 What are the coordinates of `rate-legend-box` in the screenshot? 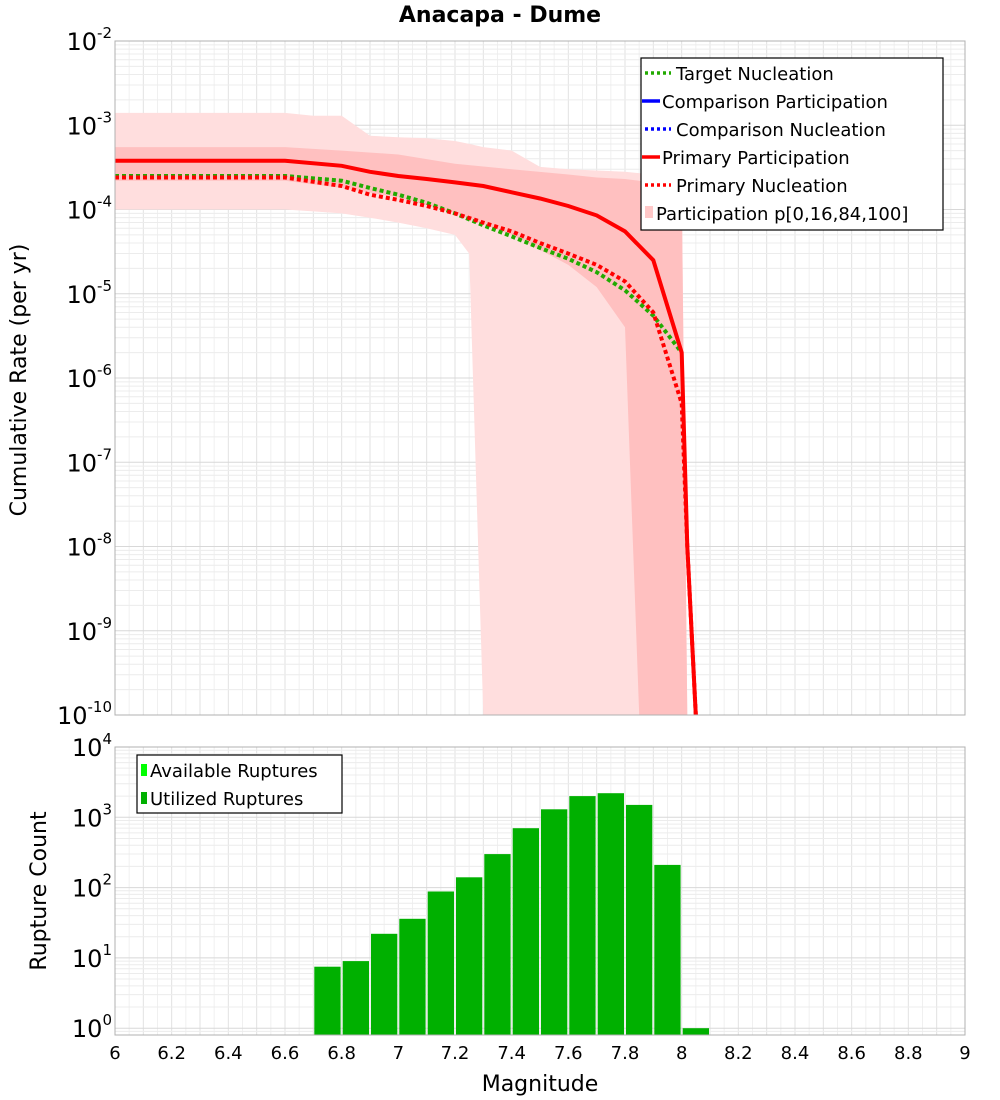 It's located at (792, 144).